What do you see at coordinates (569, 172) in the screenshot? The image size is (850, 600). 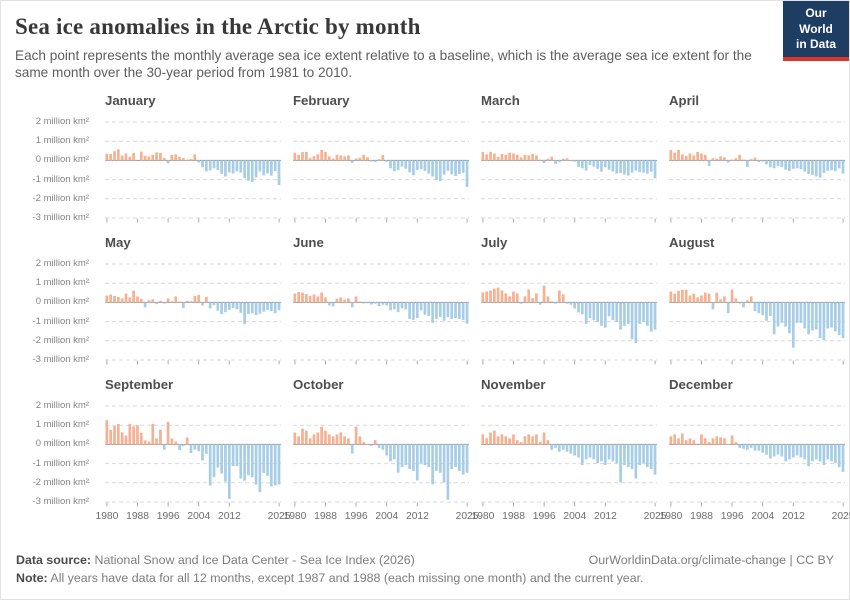 I see `march-chart` at bounding box center [569, 172].